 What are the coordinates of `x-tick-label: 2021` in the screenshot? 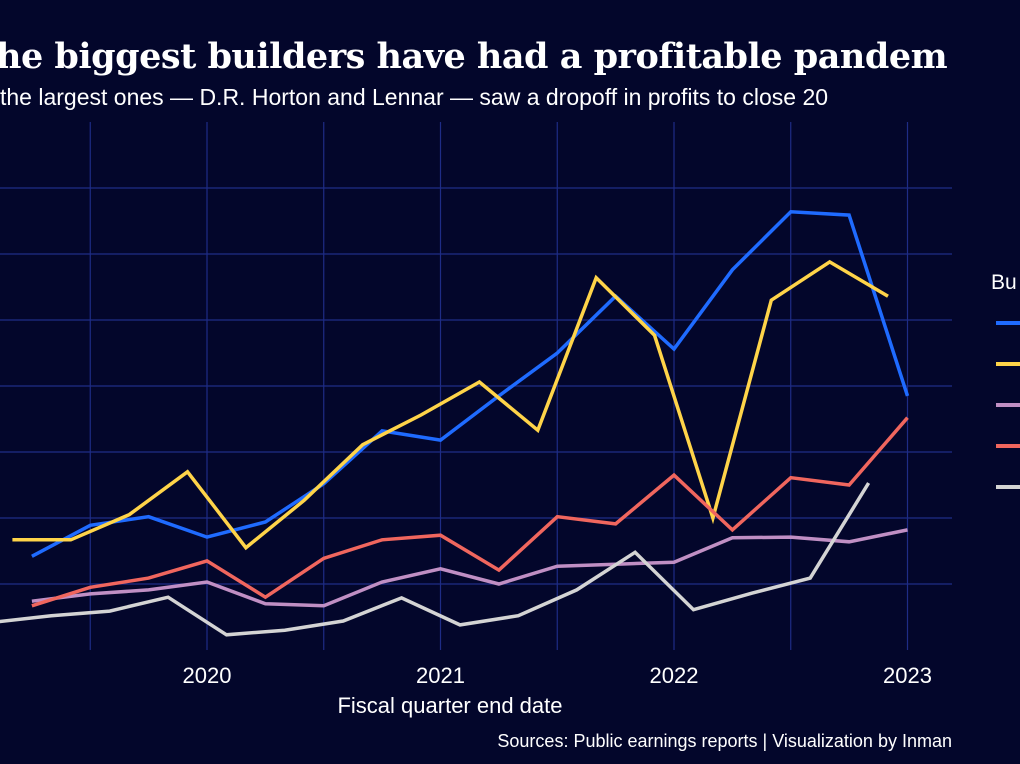 It's located at (440, 675).